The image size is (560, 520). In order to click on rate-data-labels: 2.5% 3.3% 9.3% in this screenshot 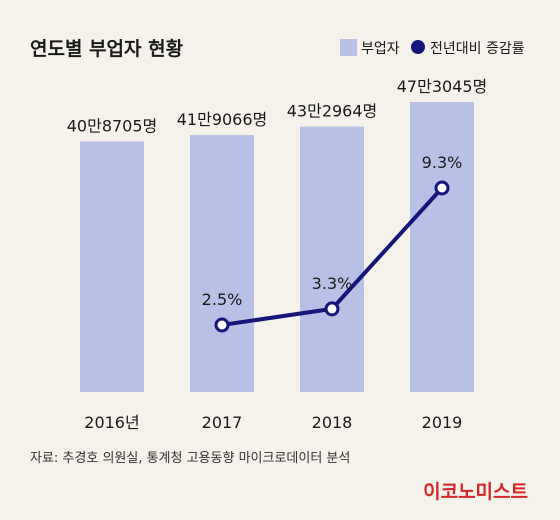, I will do `click(332, 231)`.